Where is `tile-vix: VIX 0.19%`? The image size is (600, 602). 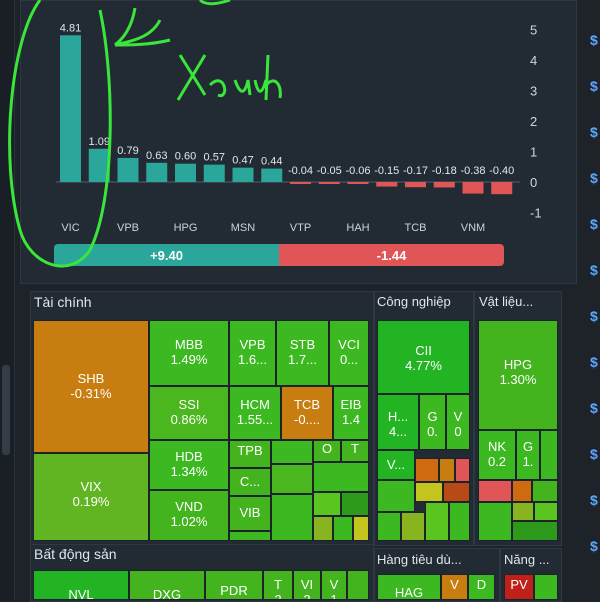 tile-vix: VIX 0.19% is located at coordinates (91, 497).